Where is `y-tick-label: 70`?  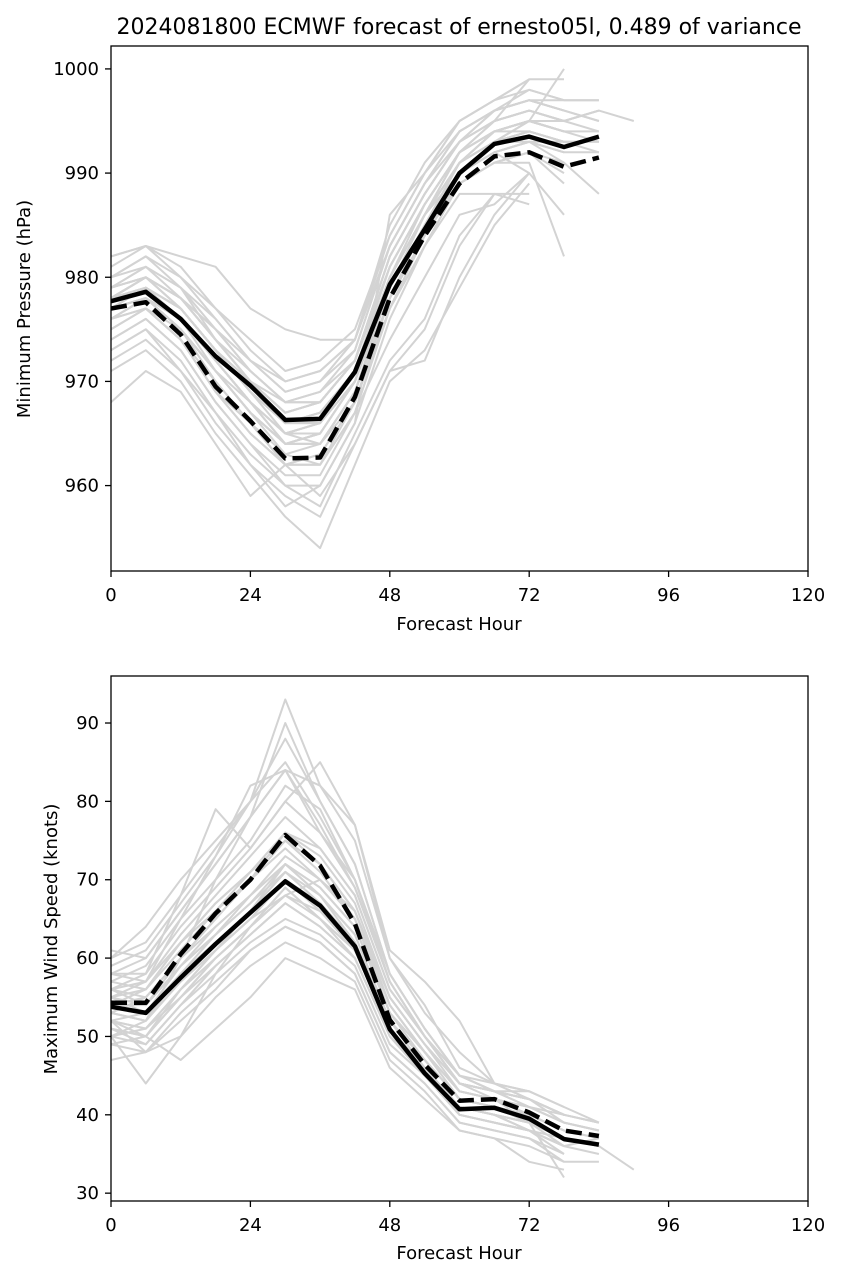
y-tick-label: 70 is located at coordinates (87, 880).